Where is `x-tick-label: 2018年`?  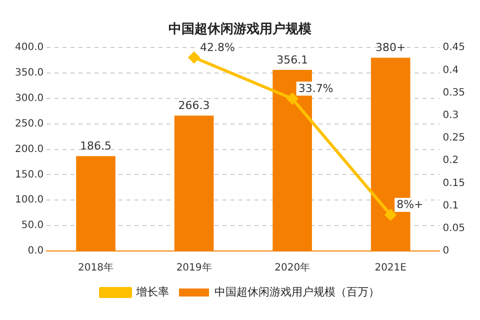 x-tick-label: 2018年 is located at coordinates (96, 268).